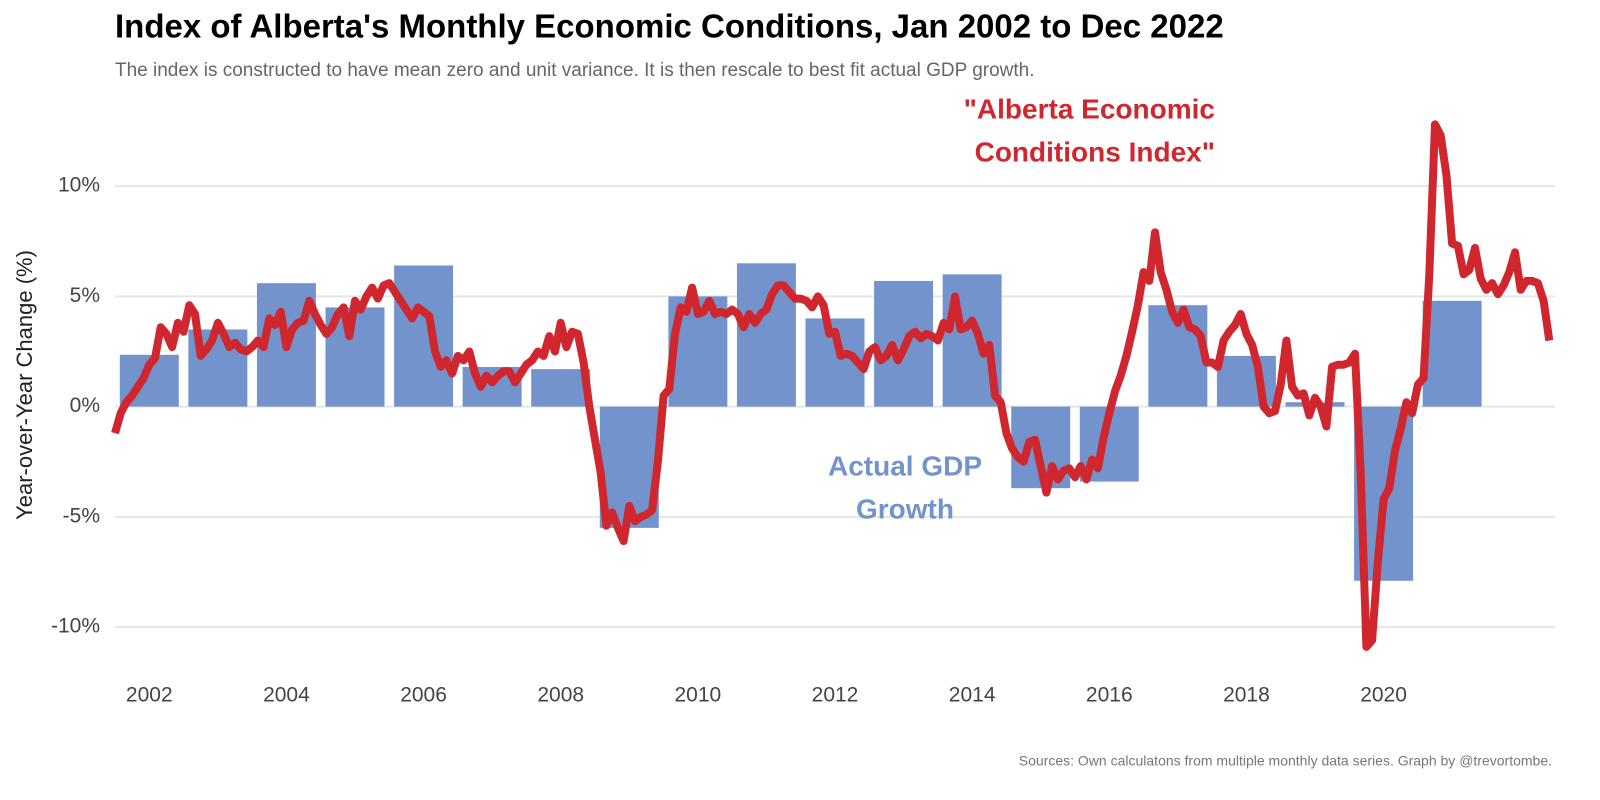 This screenshot has width=1600, height=800. Describe the element at coordinates (1089, 108) in the screenshot. I see `series-label: "Alberta Economic` at that location.